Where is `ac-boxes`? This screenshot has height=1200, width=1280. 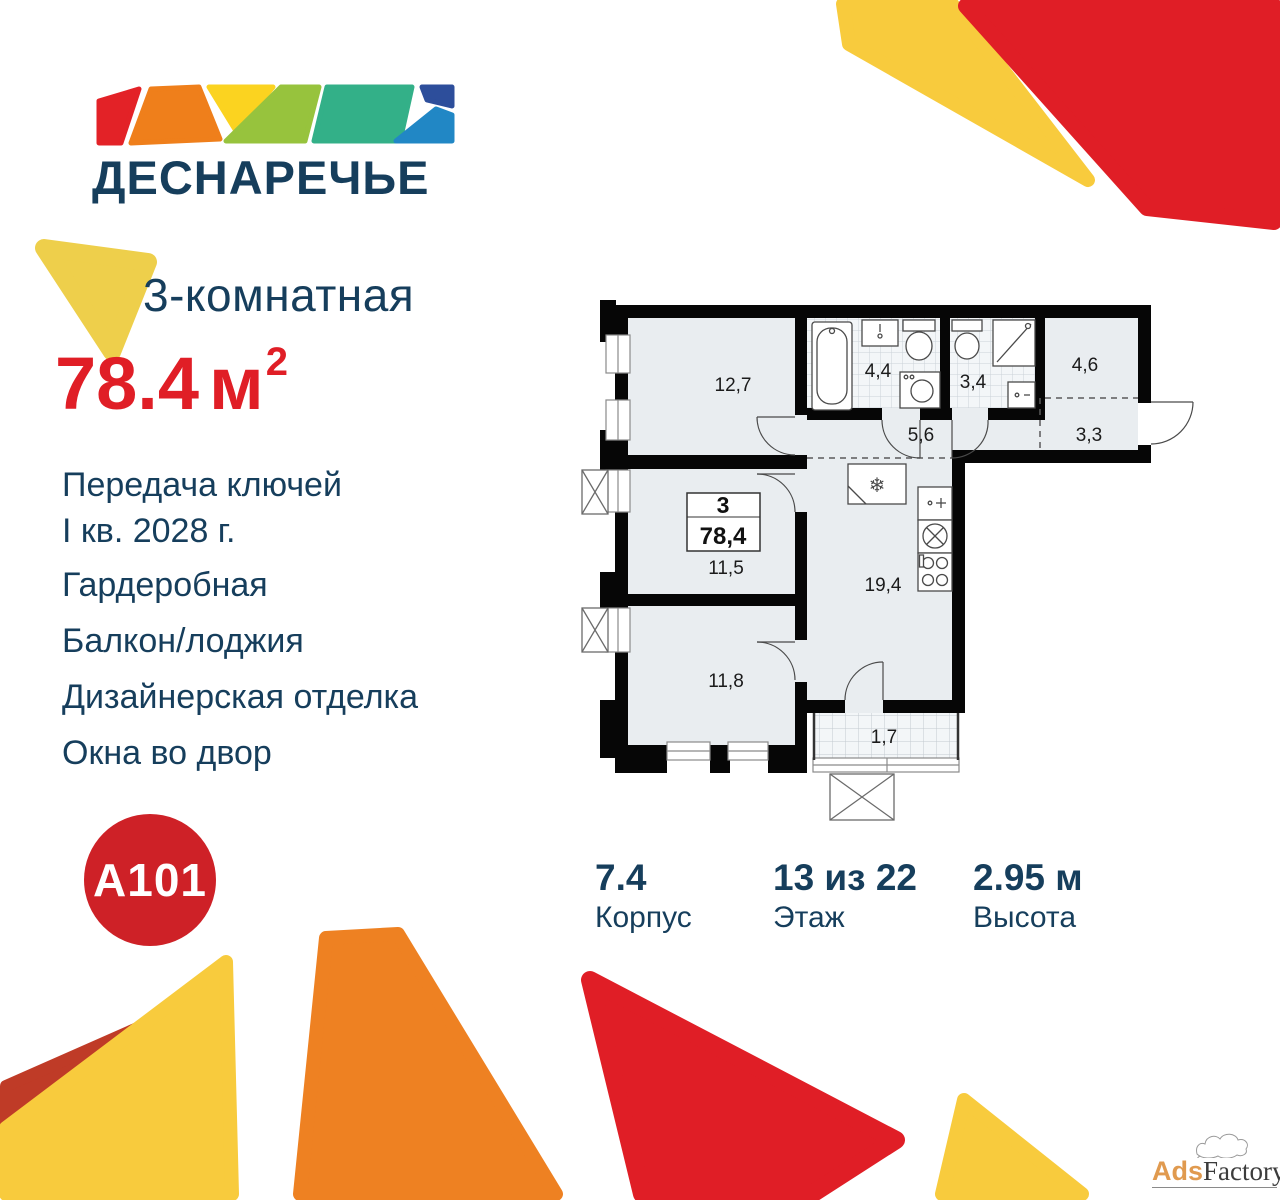 ac-boxes is located at coordinates (738, 645).